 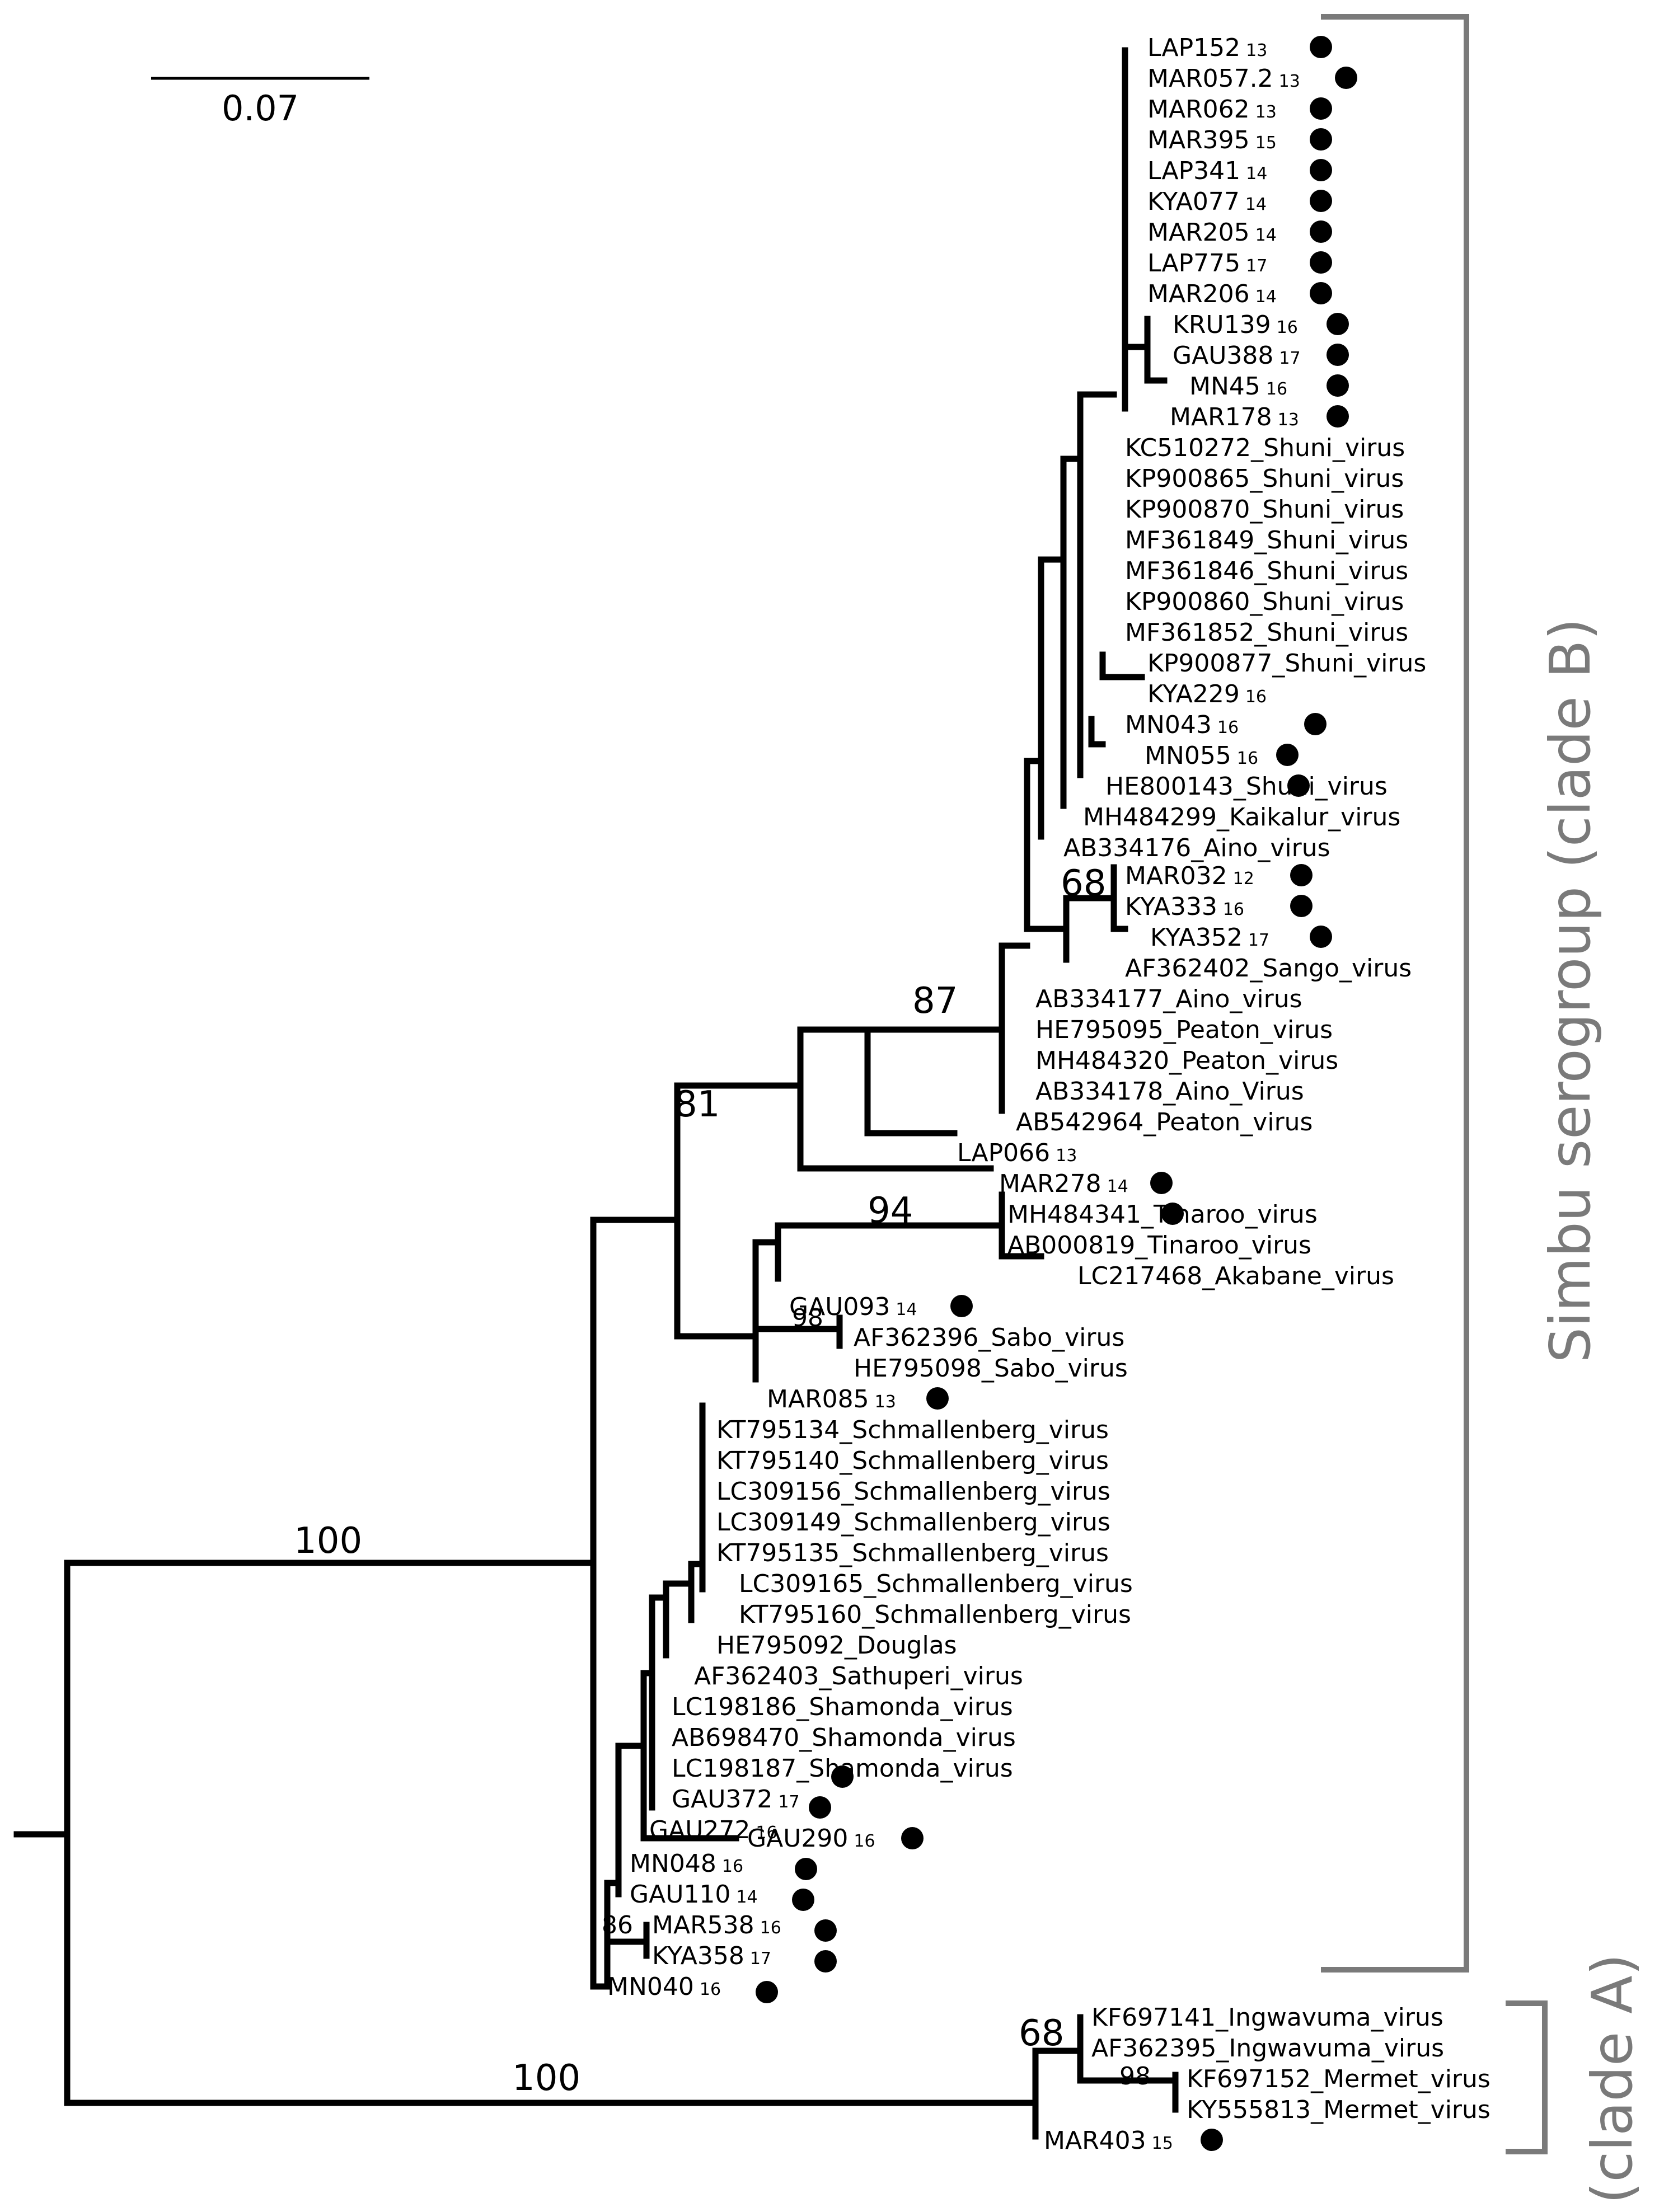 What do you see at coordinates (1201, 755) in the screenshot?
I see `leaf-label: MN055 16` at bounding box center [1201, 755].